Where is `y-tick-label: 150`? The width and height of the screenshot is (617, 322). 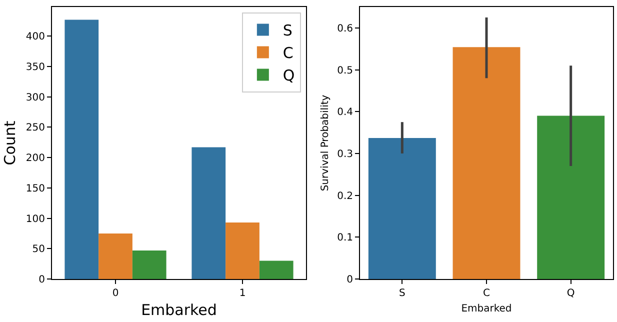
y-tick-label: 150 is located at coordinates (35, 188).